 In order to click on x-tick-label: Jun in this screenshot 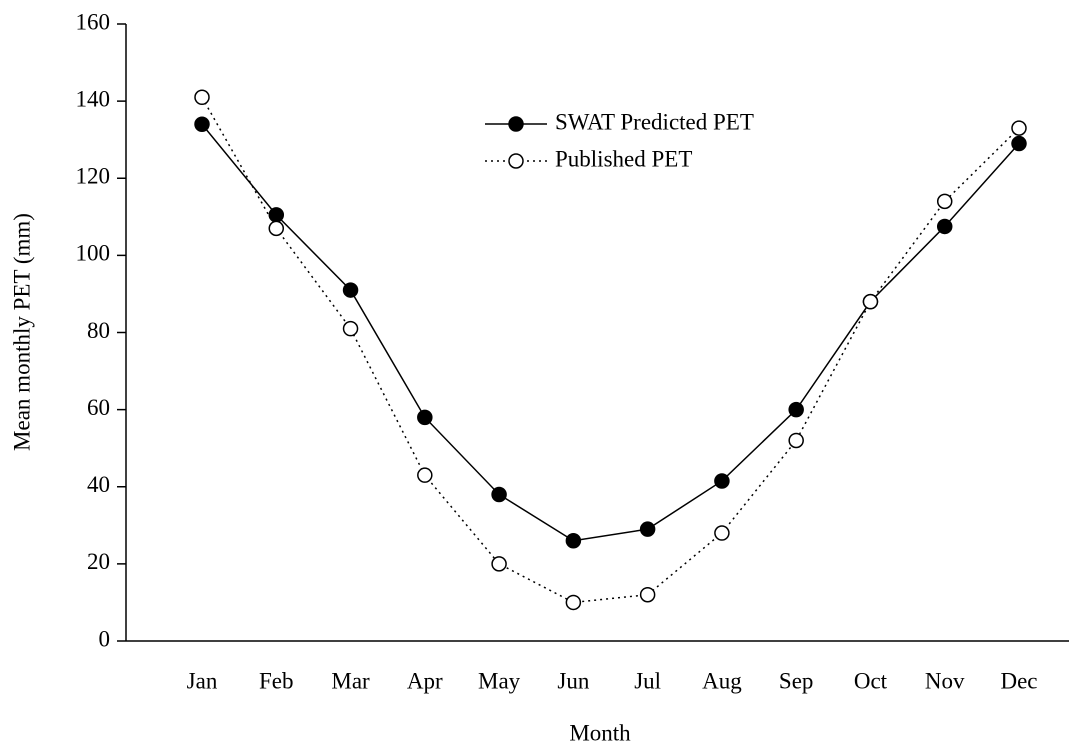, I will do `click(573, 680)`.